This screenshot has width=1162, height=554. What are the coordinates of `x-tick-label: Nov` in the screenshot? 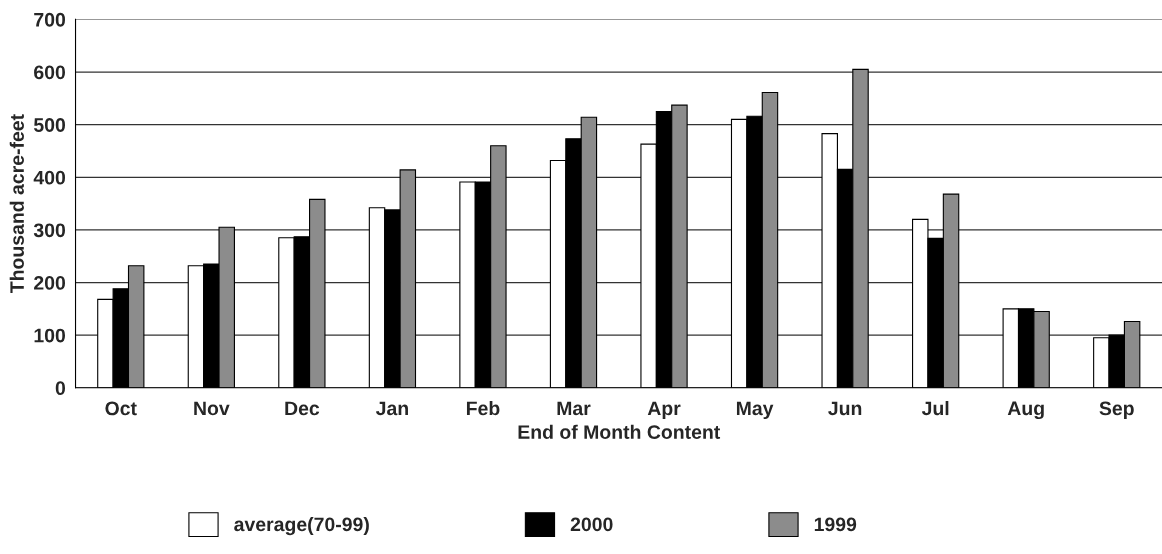 It's located at (212, 408).